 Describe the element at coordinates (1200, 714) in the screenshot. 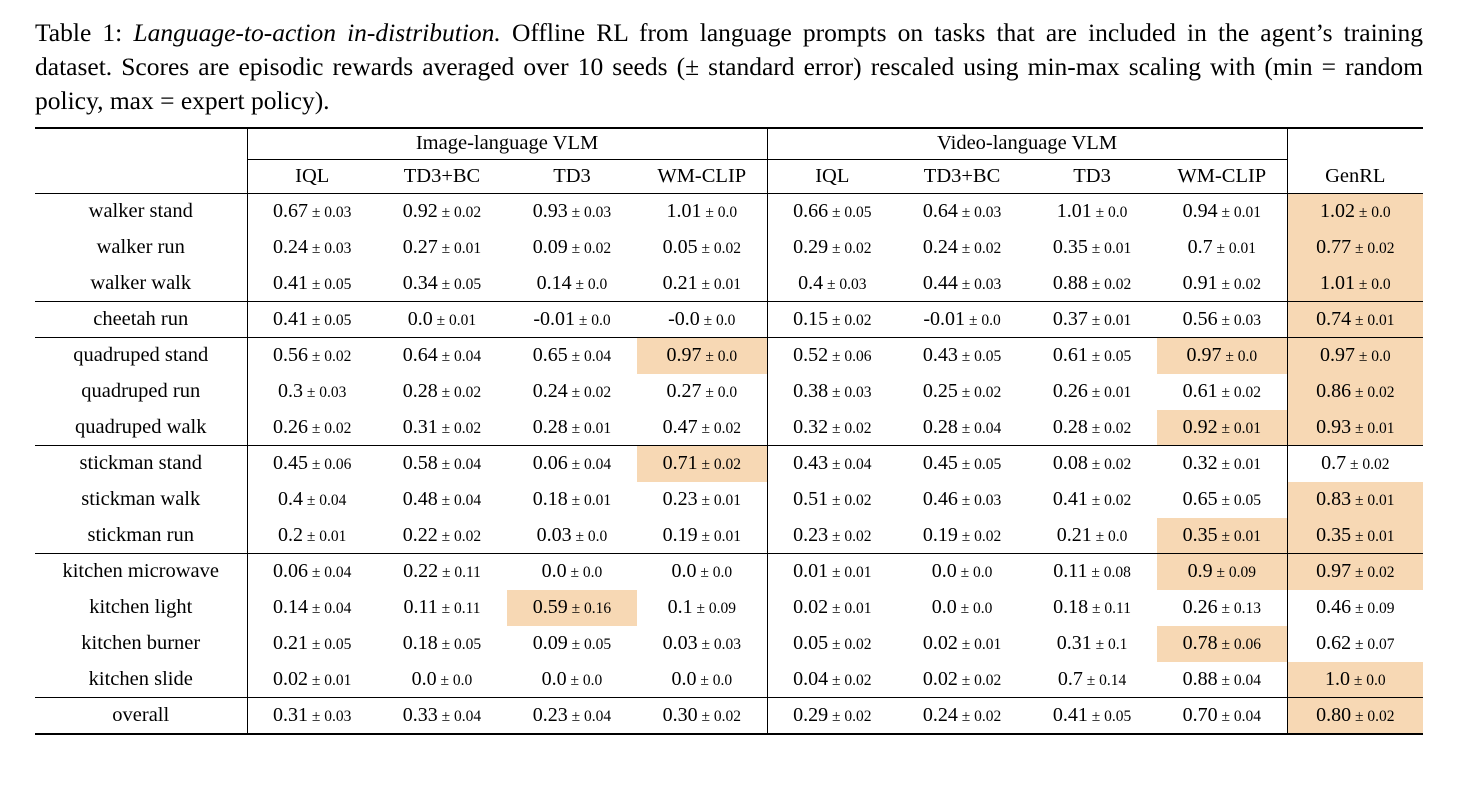

I see `score-value: 0.70` at that location.